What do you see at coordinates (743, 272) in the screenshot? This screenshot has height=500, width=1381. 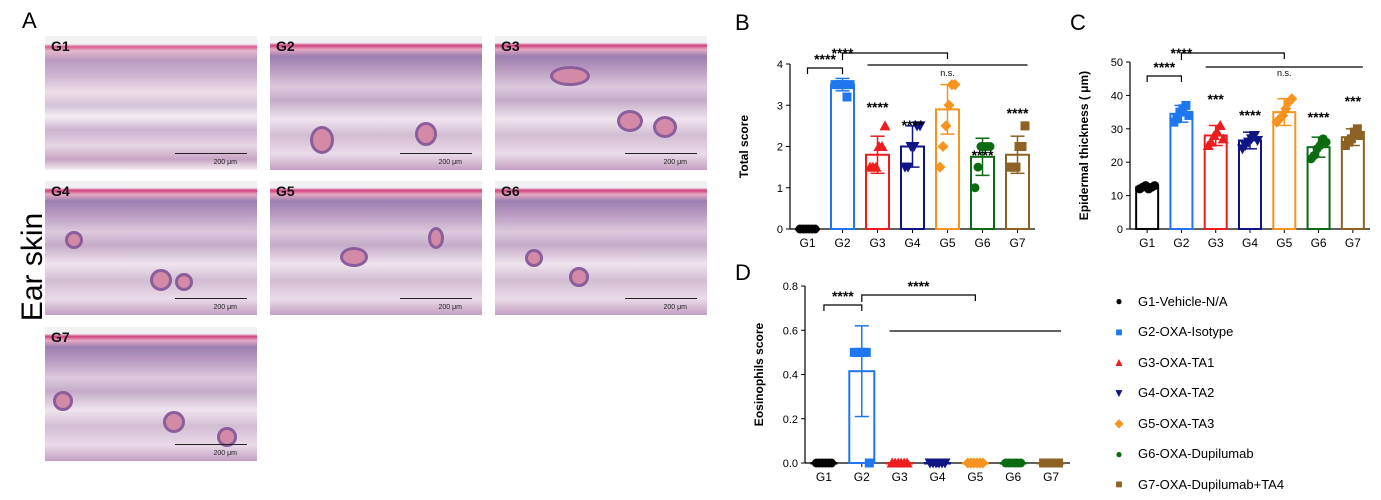 I see `panel-label-d: D` at bounding box center [743, 272].